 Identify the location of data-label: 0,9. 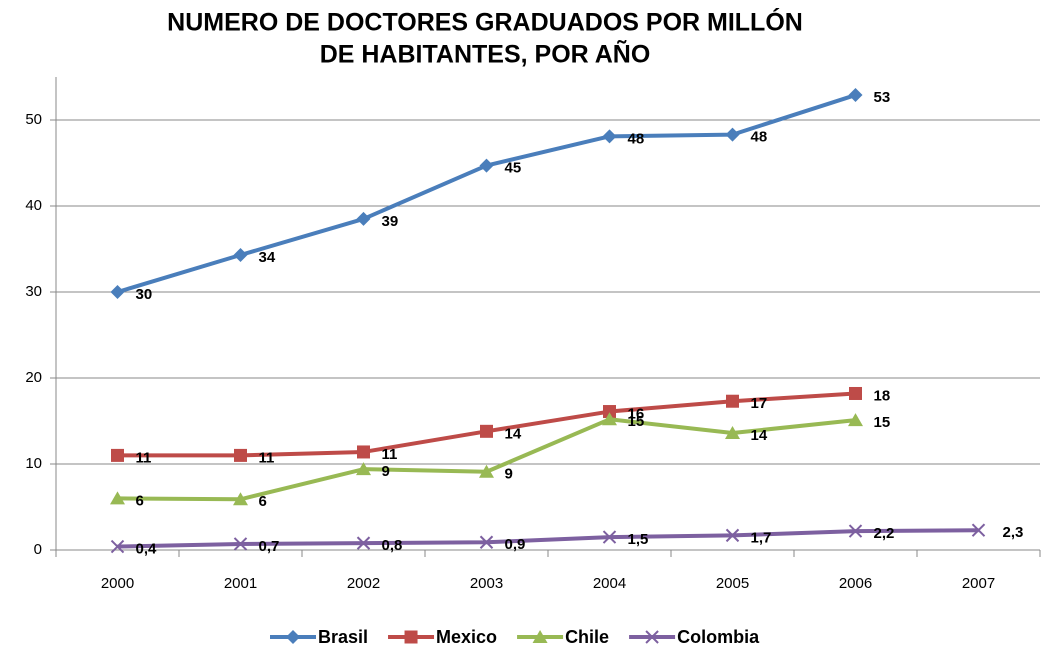
(515, 544).